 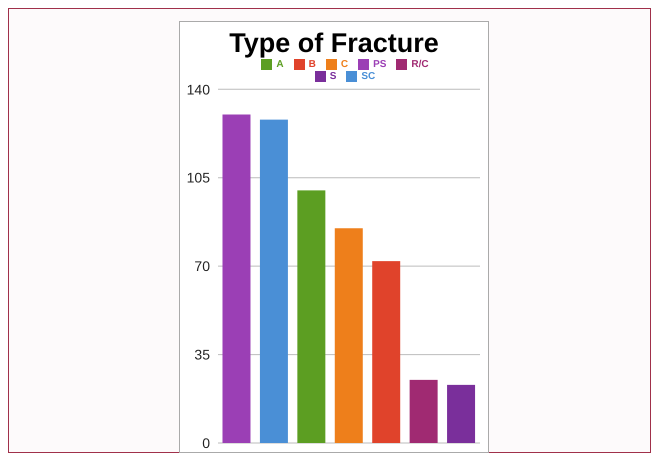 What do you see at coordinates (333, 76) in the screenshot?
I see `legend-label: S` at bounding box center [333, 76].